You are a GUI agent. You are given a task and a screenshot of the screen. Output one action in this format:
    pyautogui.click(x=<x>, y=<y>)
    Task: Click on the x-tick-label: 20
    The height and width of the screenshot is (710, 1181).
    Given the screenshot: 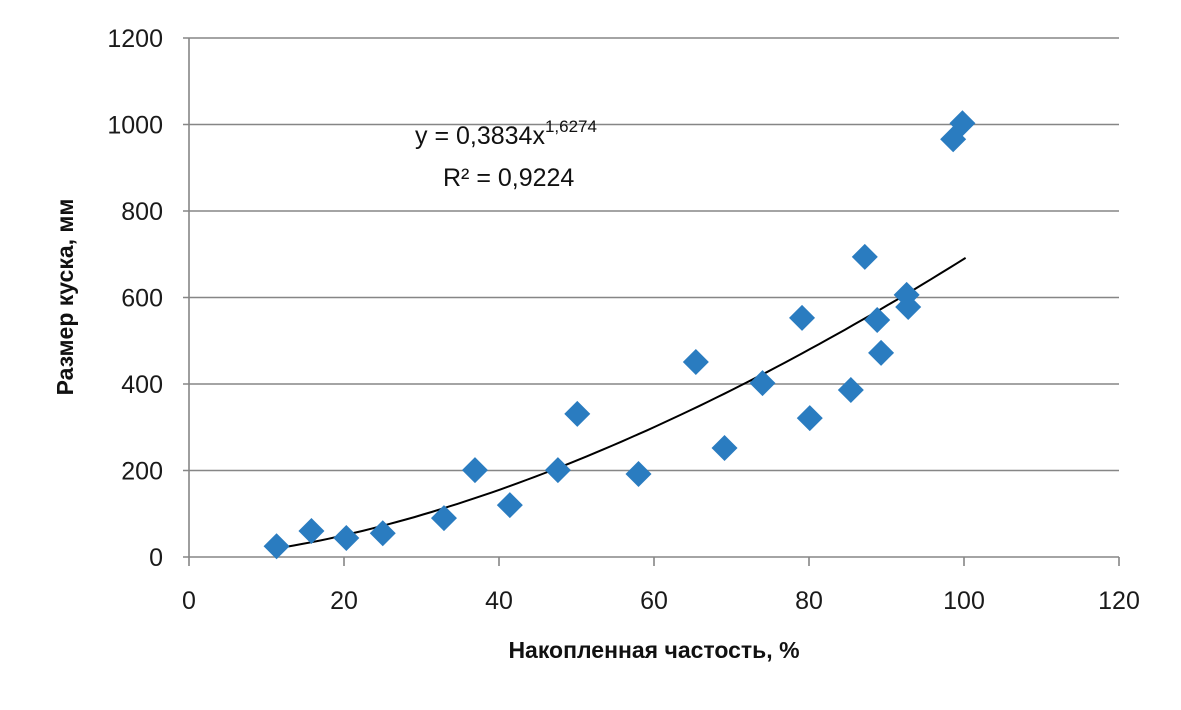 What is the action you would take?
    pyautogui.click(x=344, y=601)
    